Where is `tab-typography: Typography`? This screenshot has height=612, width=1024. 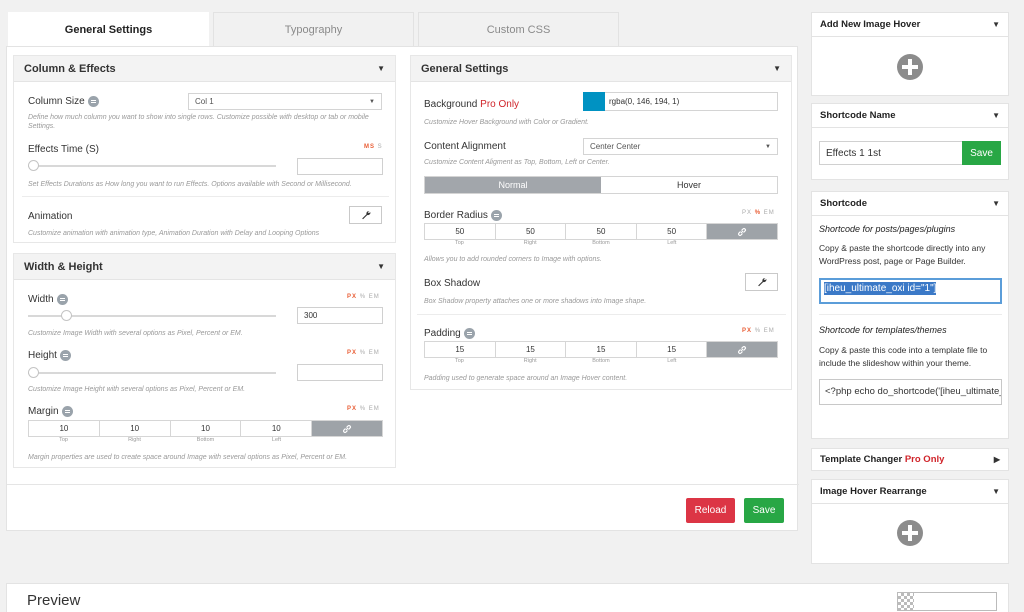
tab-typography: Typography is located at coordinates (313, 29).